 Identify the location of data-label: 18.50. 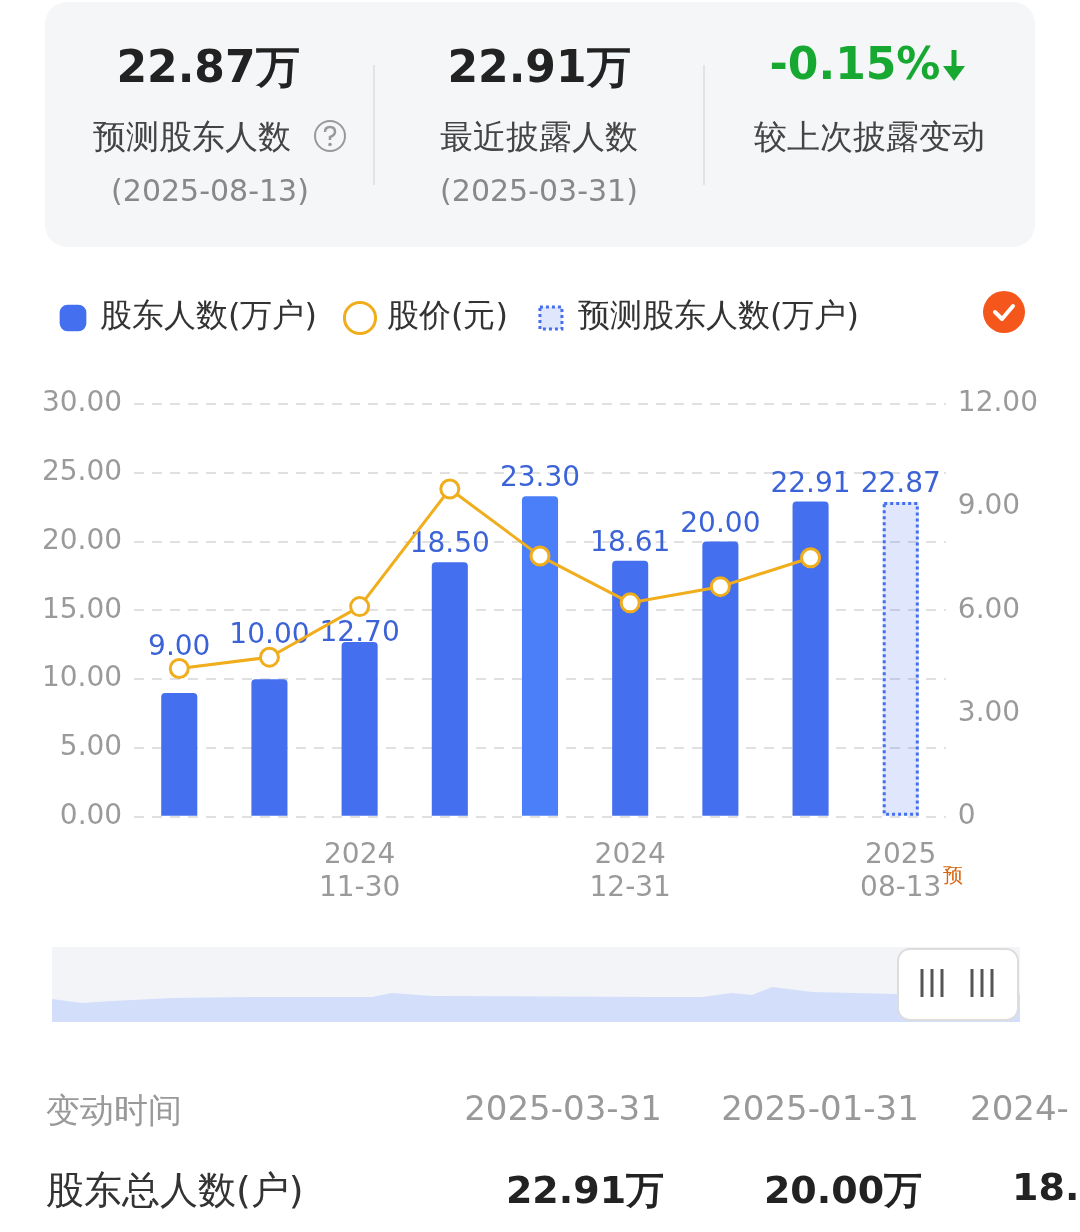
(449, 543).